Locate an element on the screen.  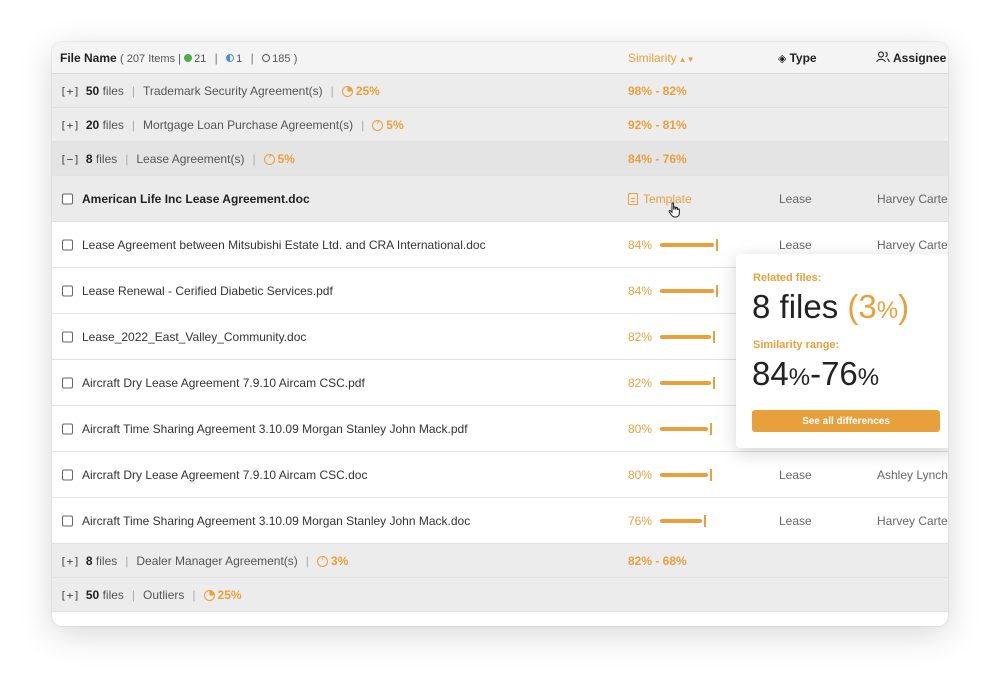
group-count: 50 is located at coordinates (92, 90).